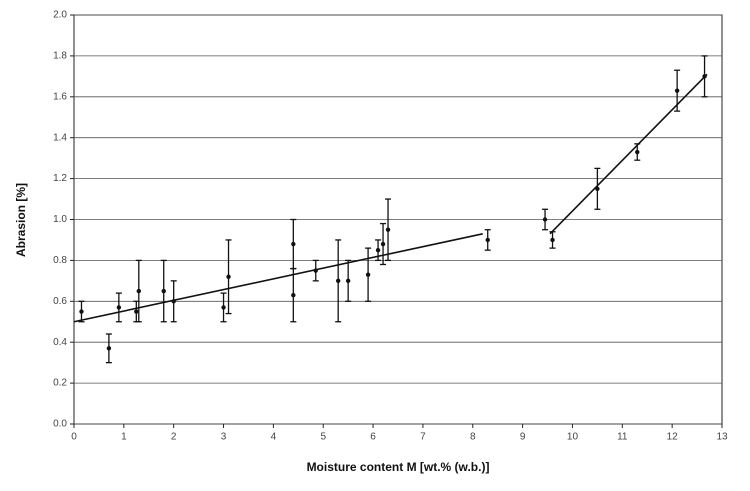  I want to click on x-tick-label: 10, so click(573, 437).